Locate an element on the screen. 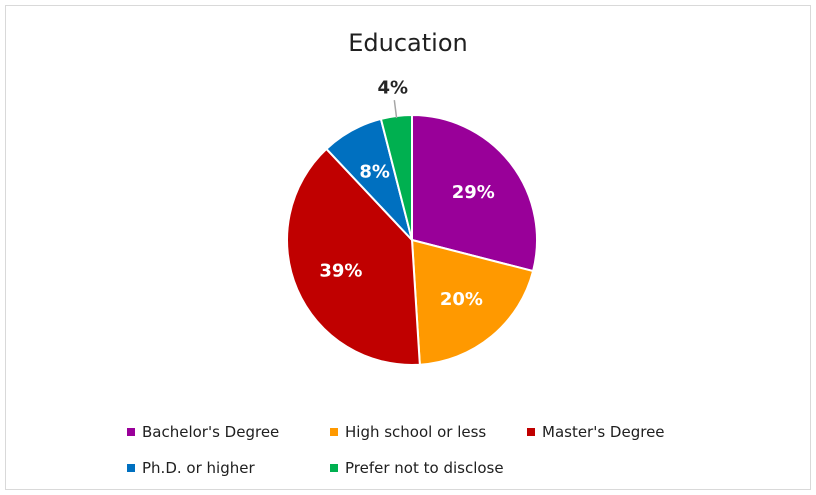 The width and height of the screenshot is (816, 495). legend-label: Bachelor's Degree is located at coordinates (211, 432).